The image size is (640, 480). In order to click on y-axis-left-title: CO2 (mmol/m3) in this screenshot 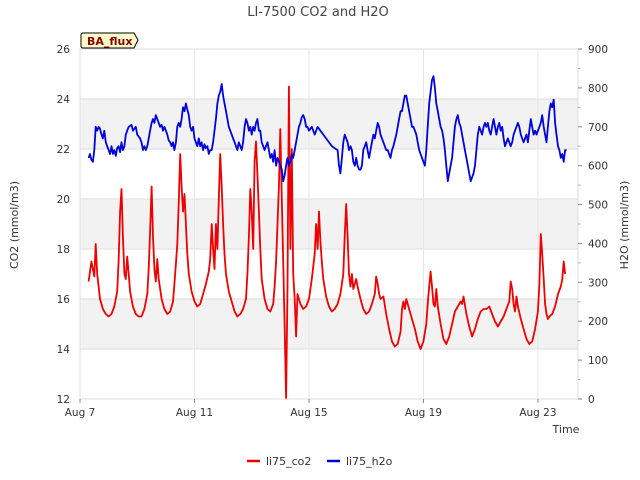, I will do `click(14, 225)`.